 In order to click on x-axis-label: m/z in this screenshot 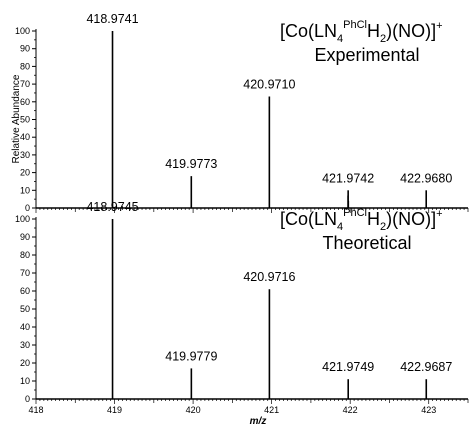, I will do `click(258, 421)`.